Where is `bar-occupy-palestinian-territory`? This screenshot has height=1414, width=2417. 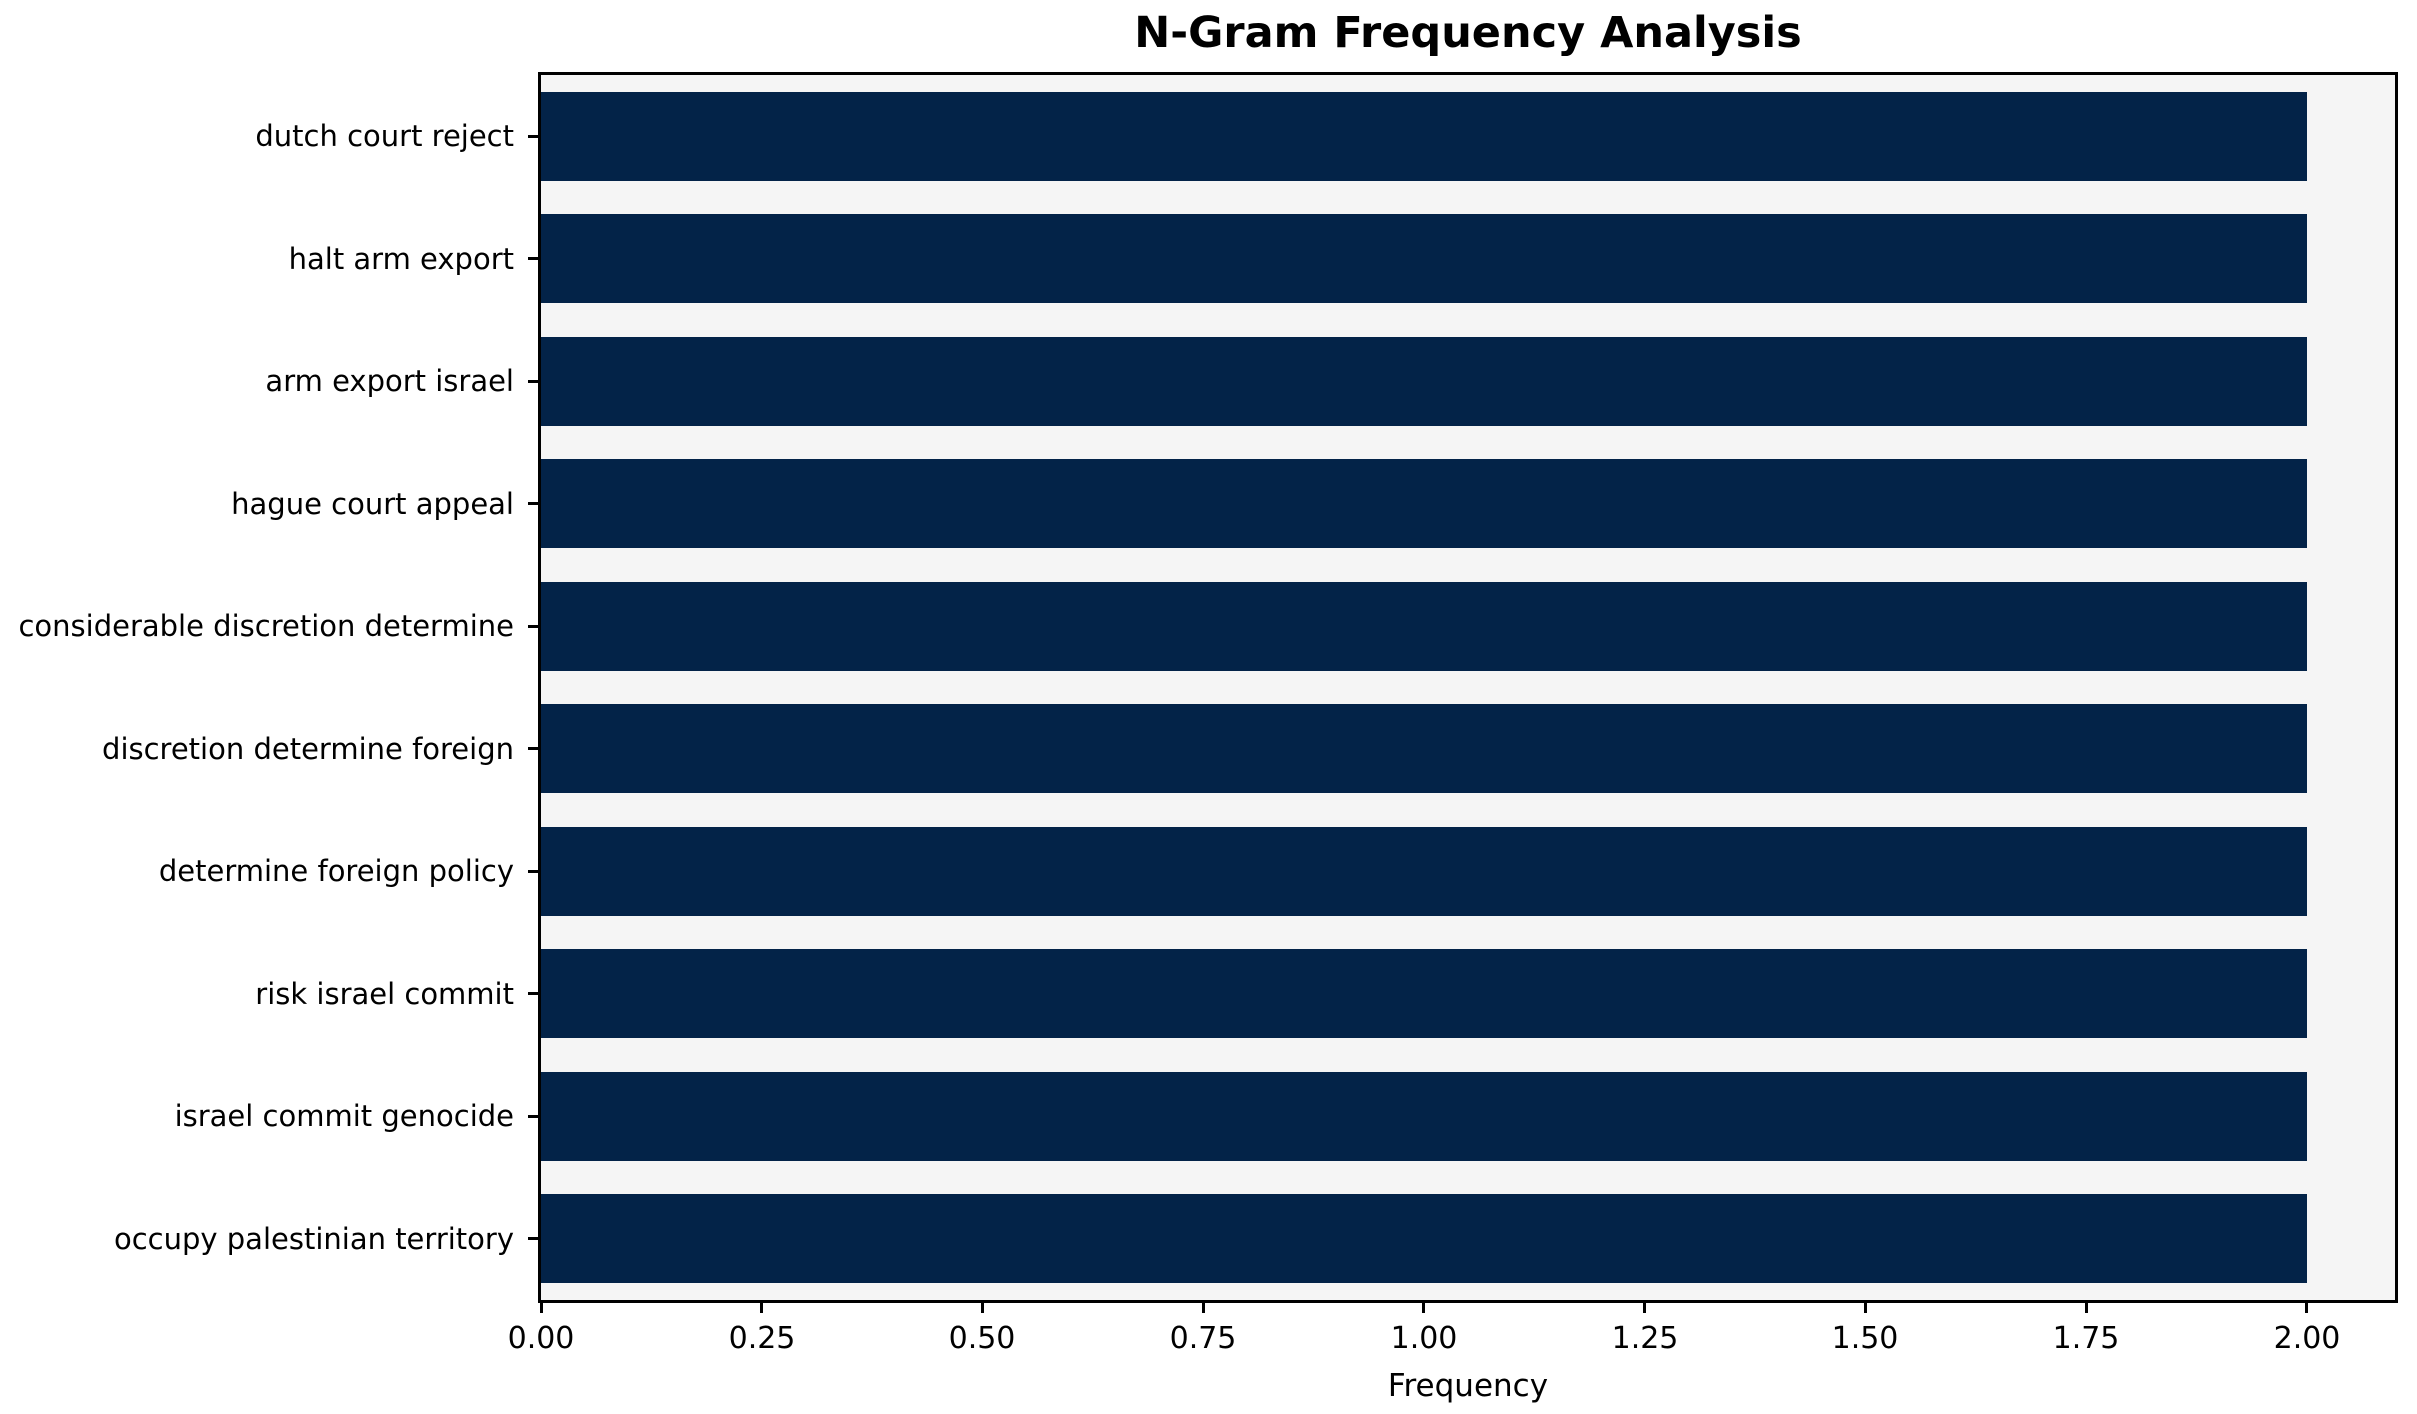 bar-occupy-palestinian-territory is located at coordinates (1424, 1238).